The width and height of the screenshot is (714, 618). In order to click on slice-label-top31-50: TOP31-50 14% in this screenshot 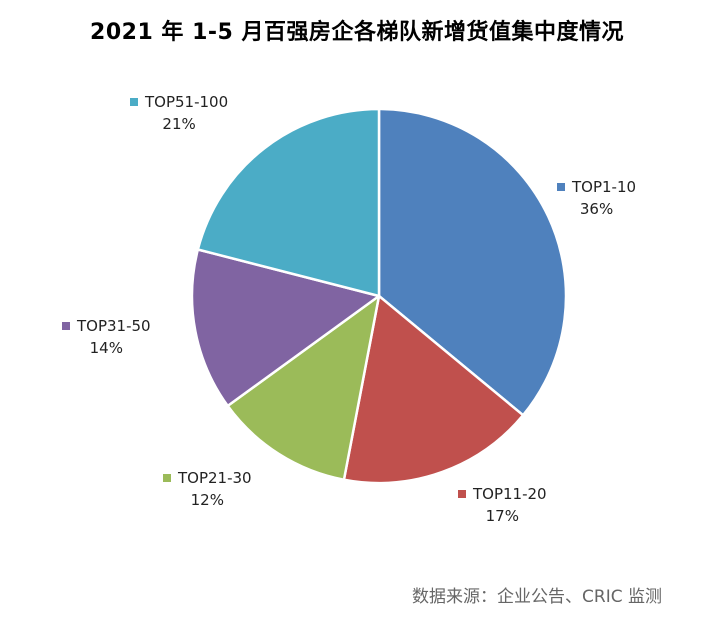, I will do `click(106, 337)`.